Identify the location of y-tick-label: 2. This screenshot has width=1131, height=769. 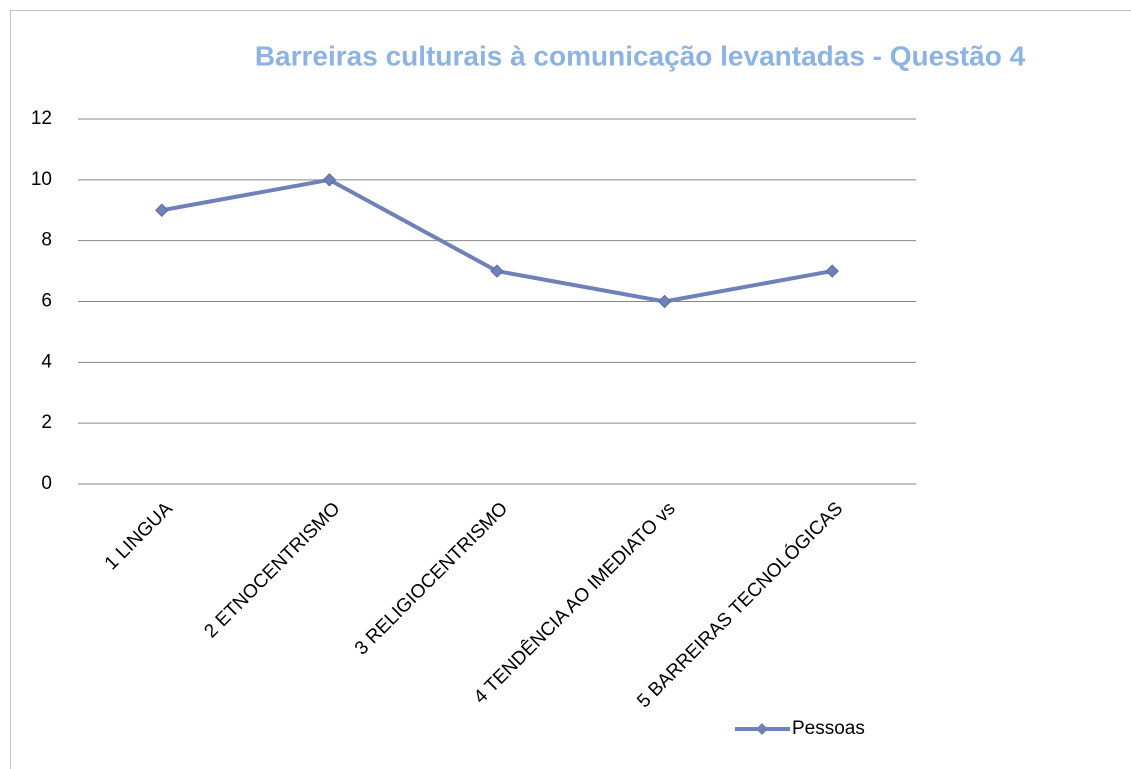
(46, 422).